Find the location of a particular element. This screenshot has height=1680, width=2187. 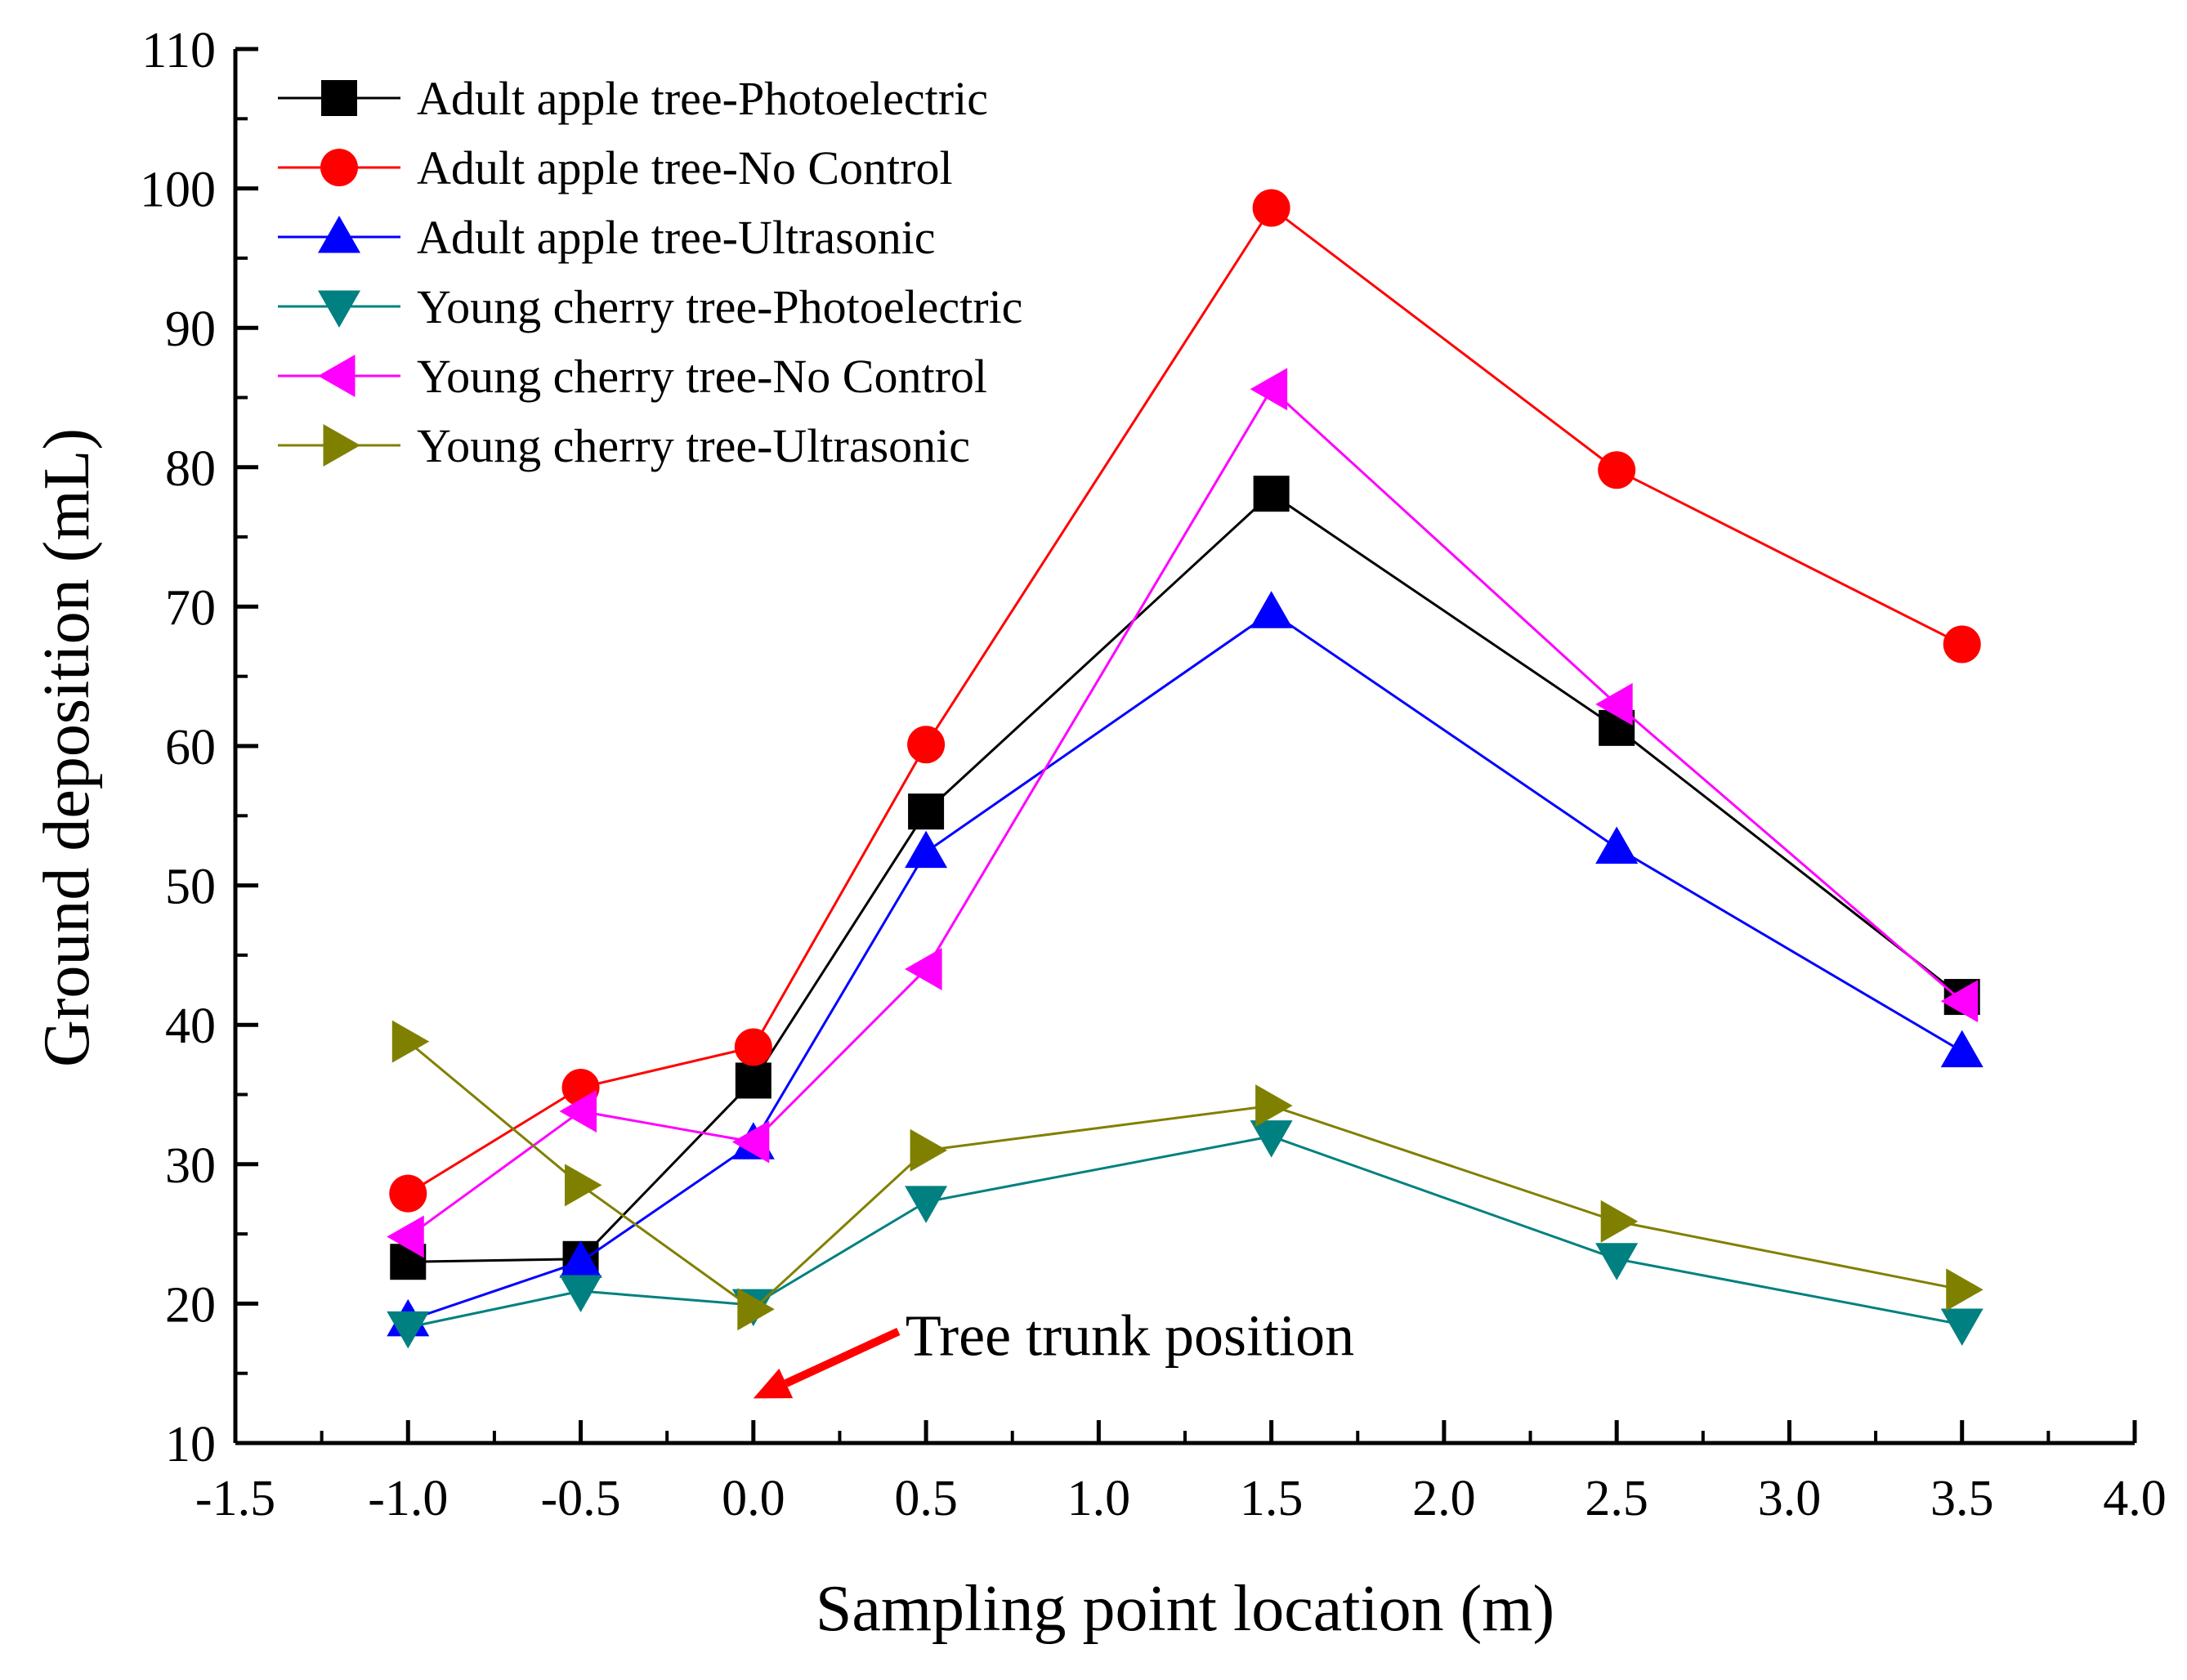

y-tick-label: 50 is located at coordinates (190, 888).